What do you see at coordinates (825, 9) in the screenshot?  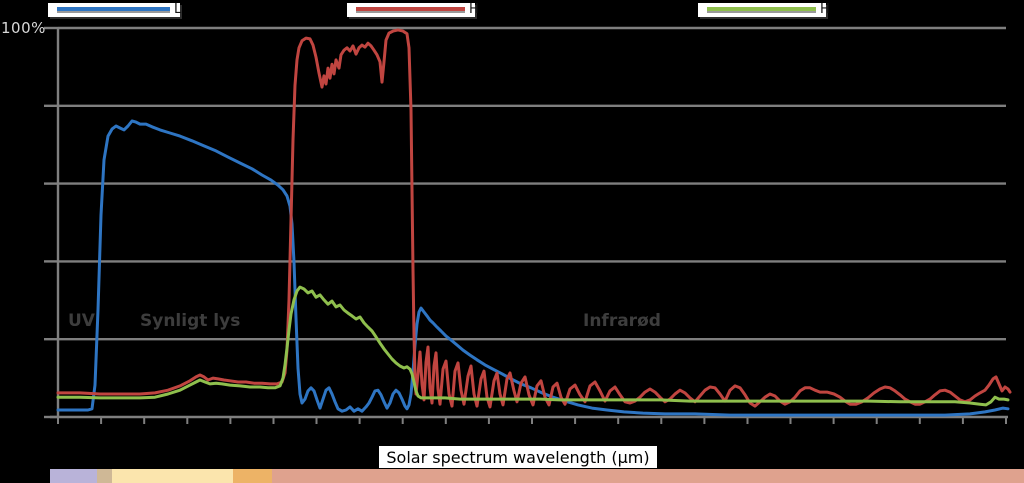 I see `legend-label-green-series: H` at bounding box center [825, 9].